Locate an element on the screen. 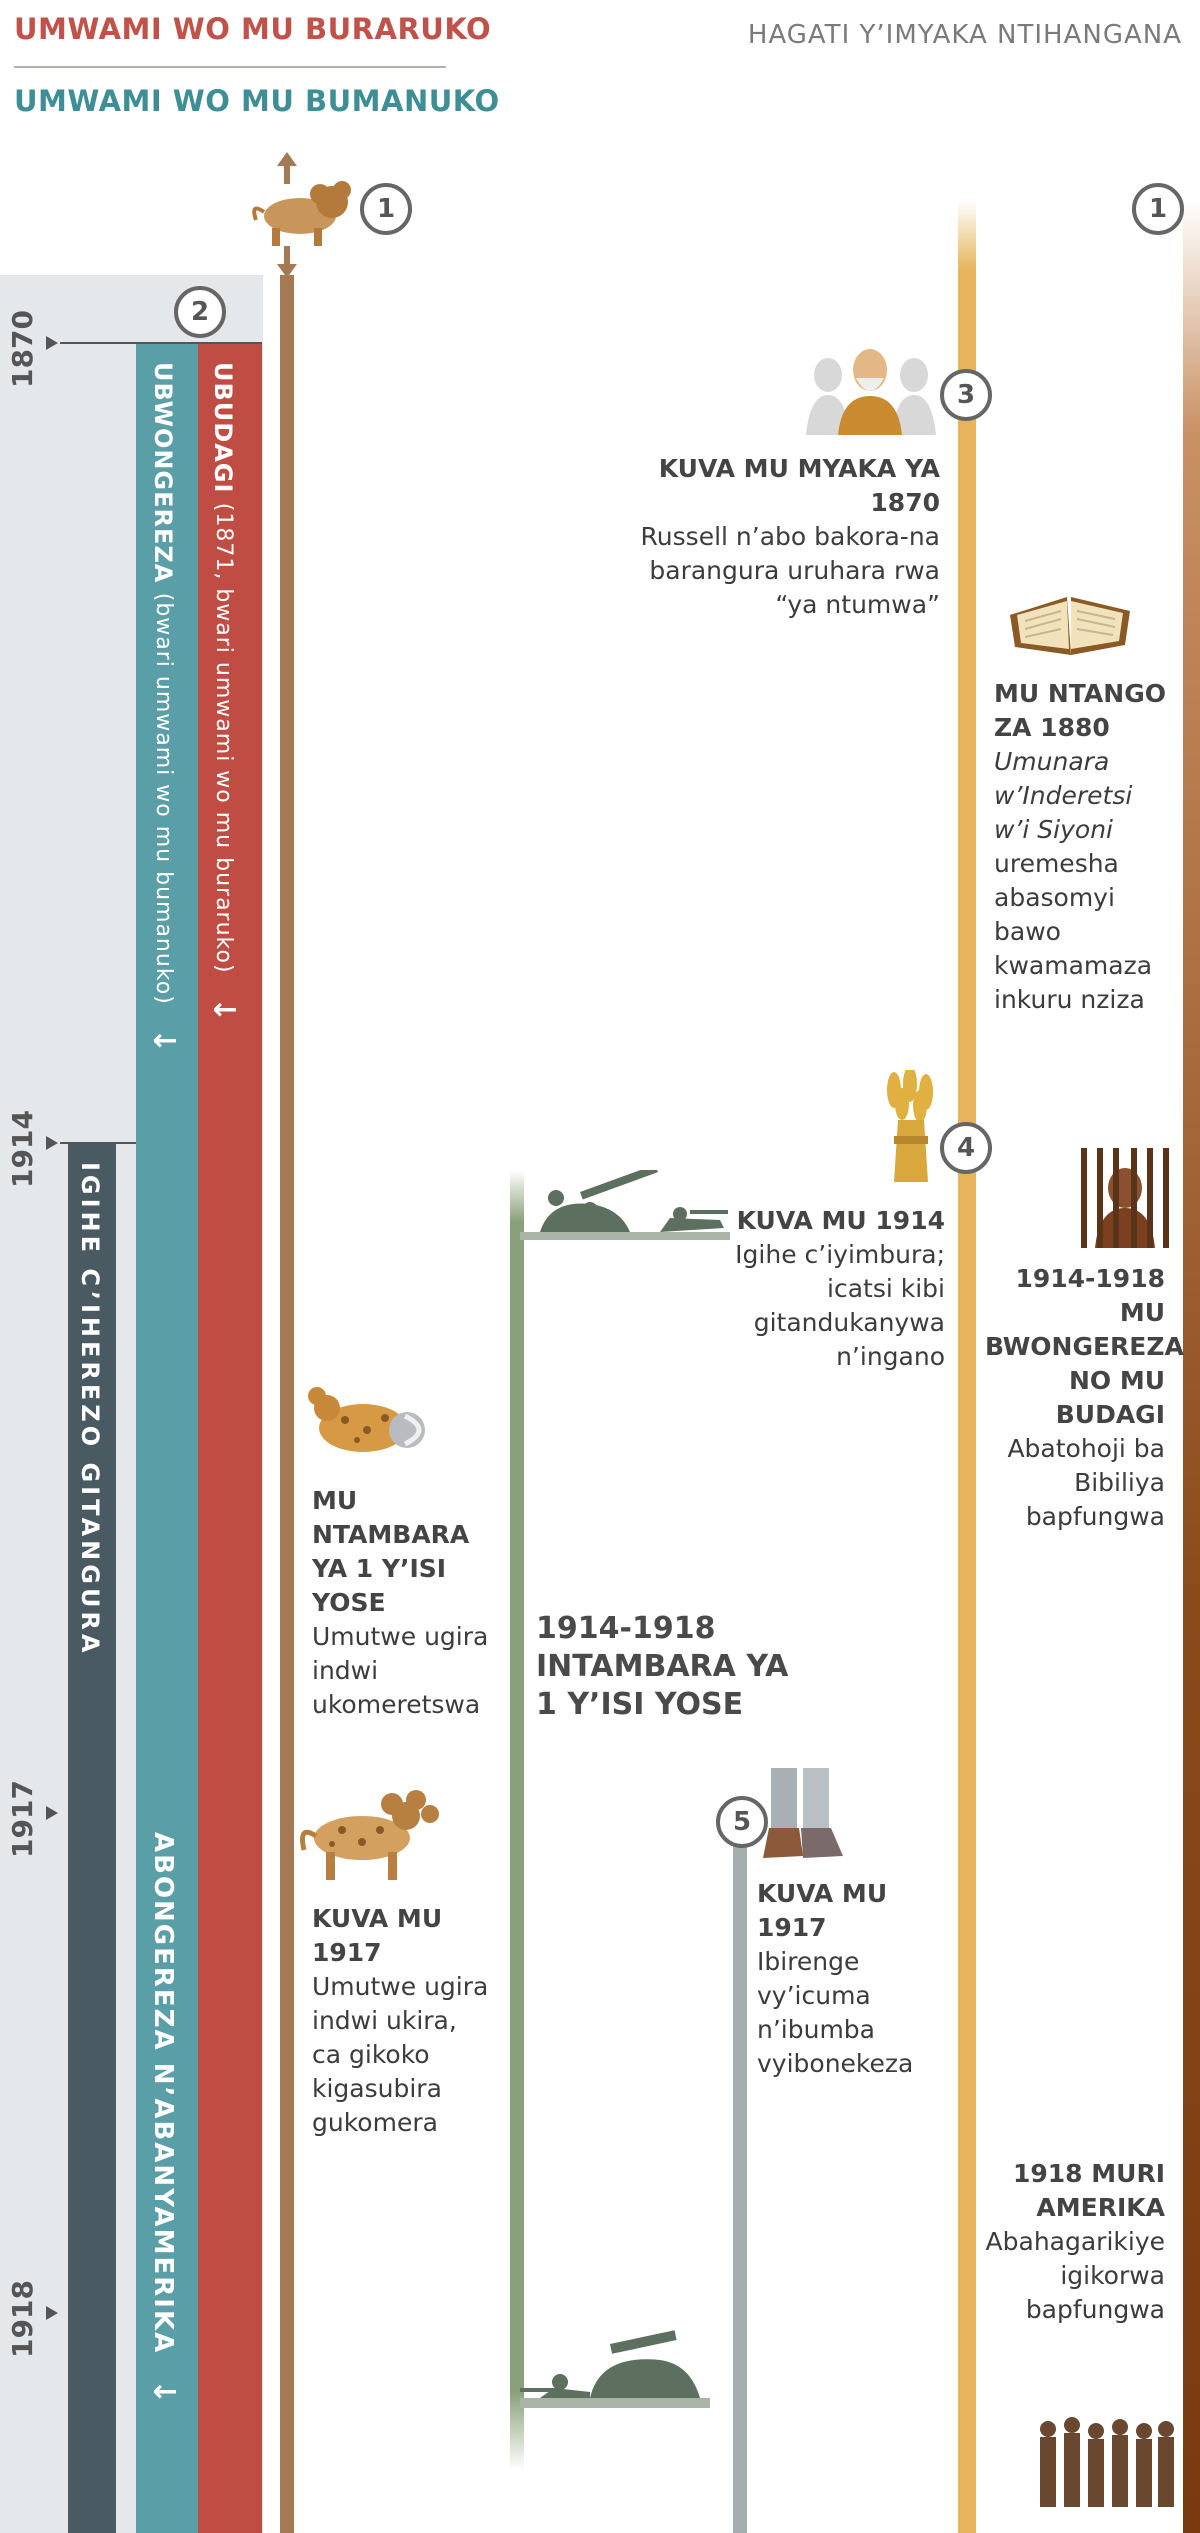 Image resolution: width=1200 pixels, height=2533 pixels. marker-1-right: 1 is located at coordinates (1158, 209).